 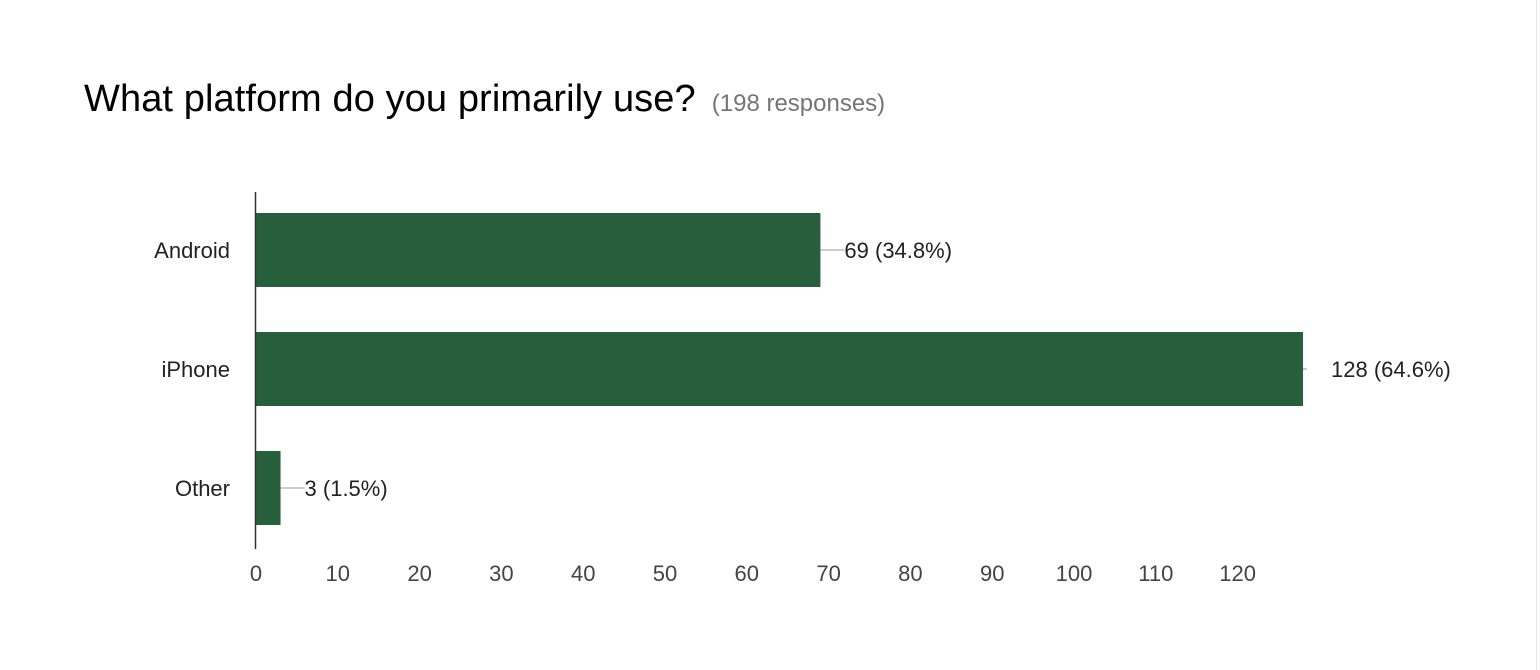 I want to click on x-tick-label: 0, so click(x=256, y=573).